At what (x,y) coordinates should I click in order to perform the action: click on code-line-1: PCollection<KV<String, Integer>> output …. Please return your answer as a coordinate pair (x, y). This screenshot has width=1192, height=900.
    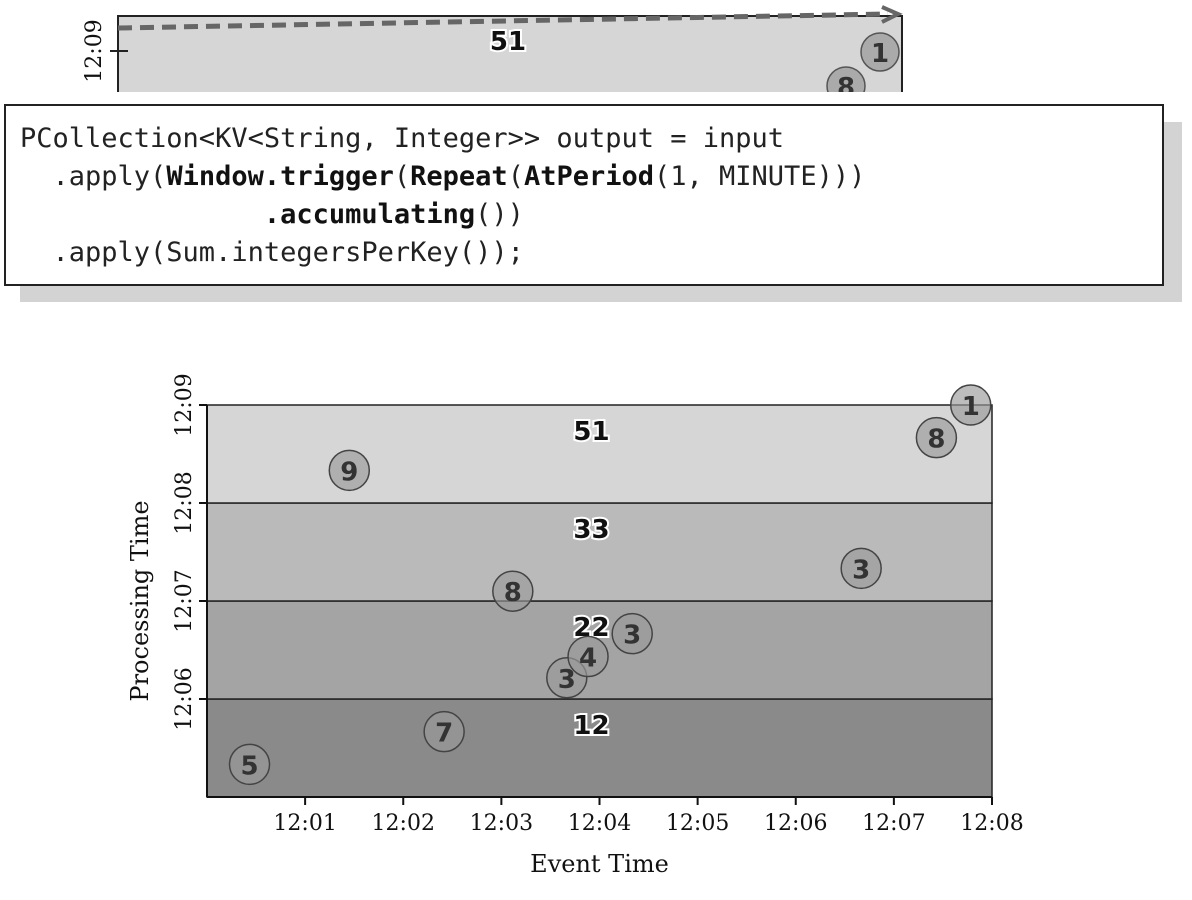
    Looking at the image, I should click on (402, 138).